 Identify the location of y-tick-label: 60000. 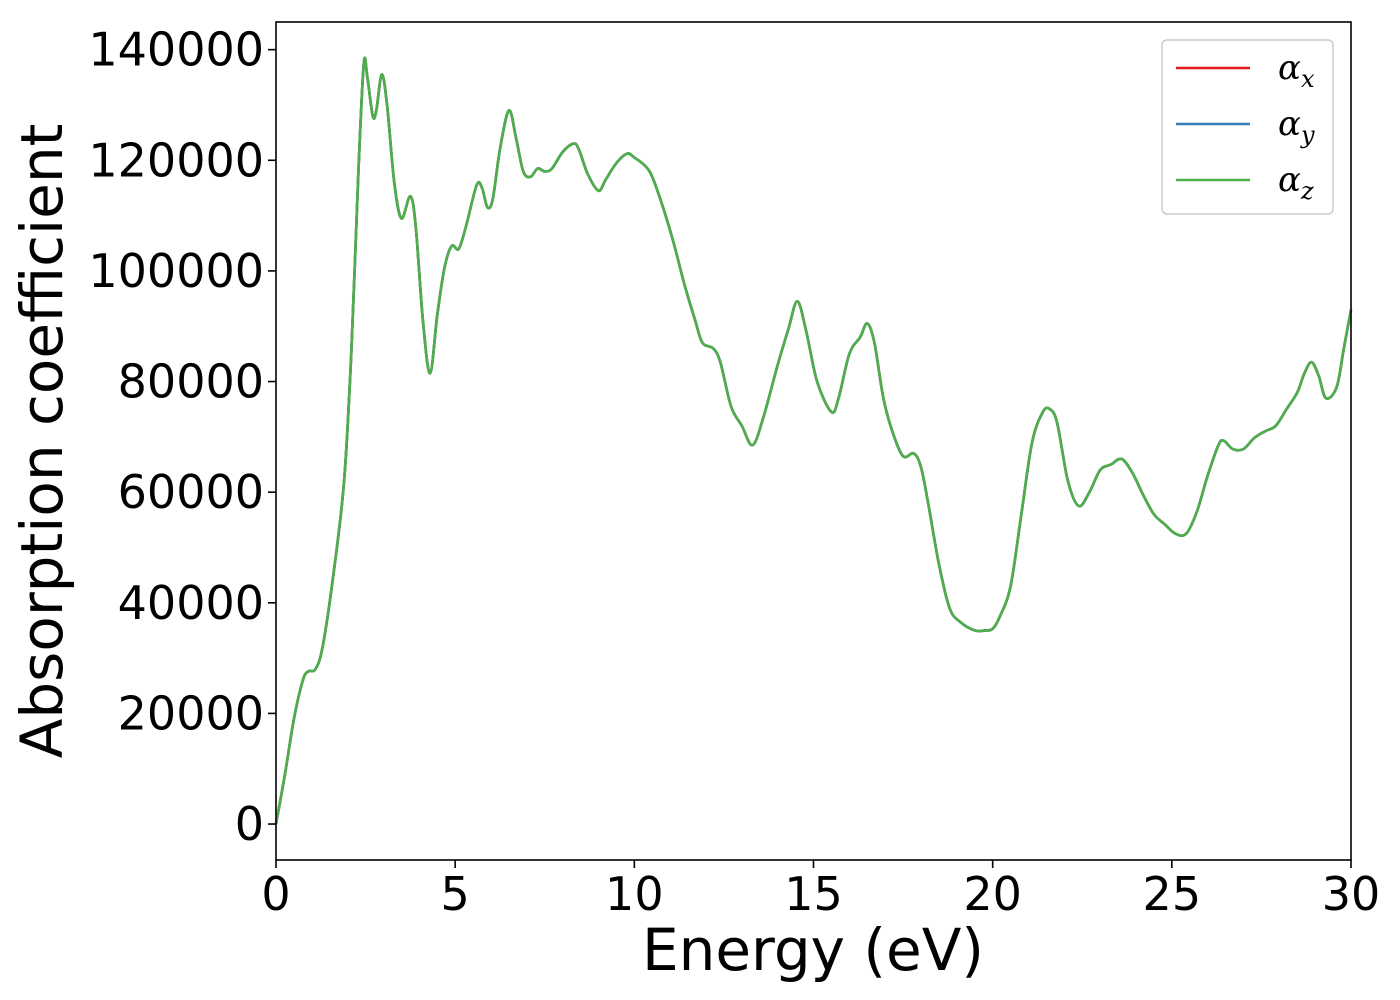
(191, 492).